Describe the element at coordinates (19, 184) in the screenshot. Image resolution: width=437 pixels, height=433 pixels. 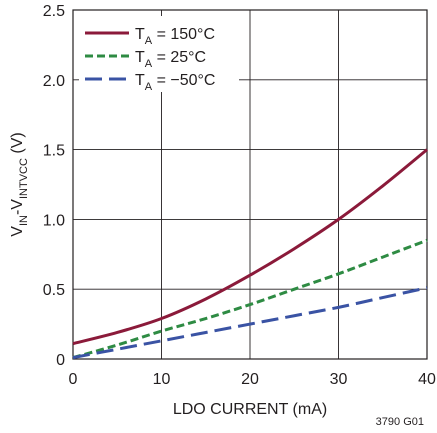
I see `y-axis-label: VIN-VINTVCC (V)` at that location.